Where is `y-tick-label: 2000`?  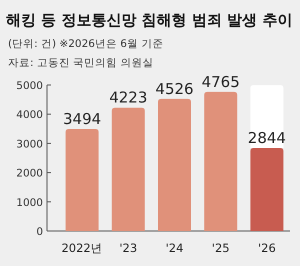
y-tick-label: 2000 is located at coordinates (29, 174).